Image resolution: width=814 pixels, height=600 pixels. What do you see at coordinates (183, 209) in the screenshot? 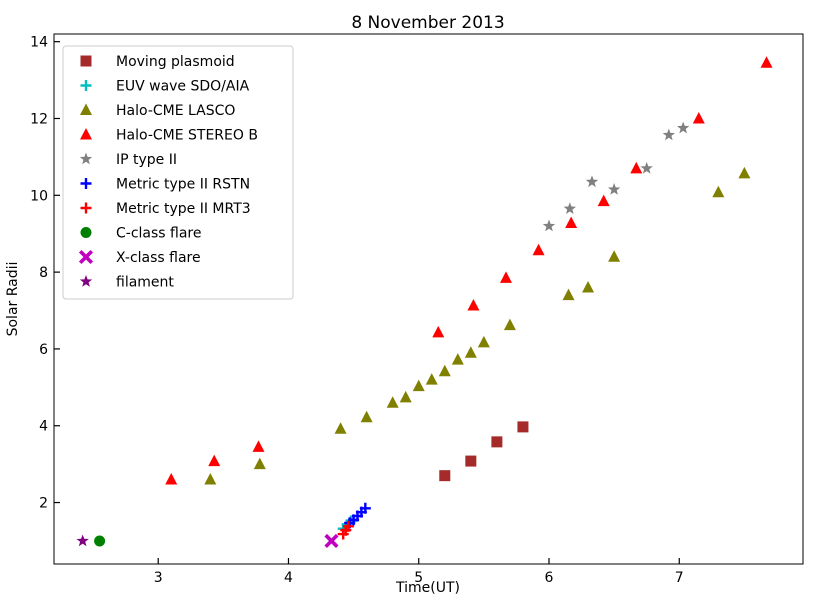
I see `legend-label: Metric type II MRT3` at bounding box center [183, 209].